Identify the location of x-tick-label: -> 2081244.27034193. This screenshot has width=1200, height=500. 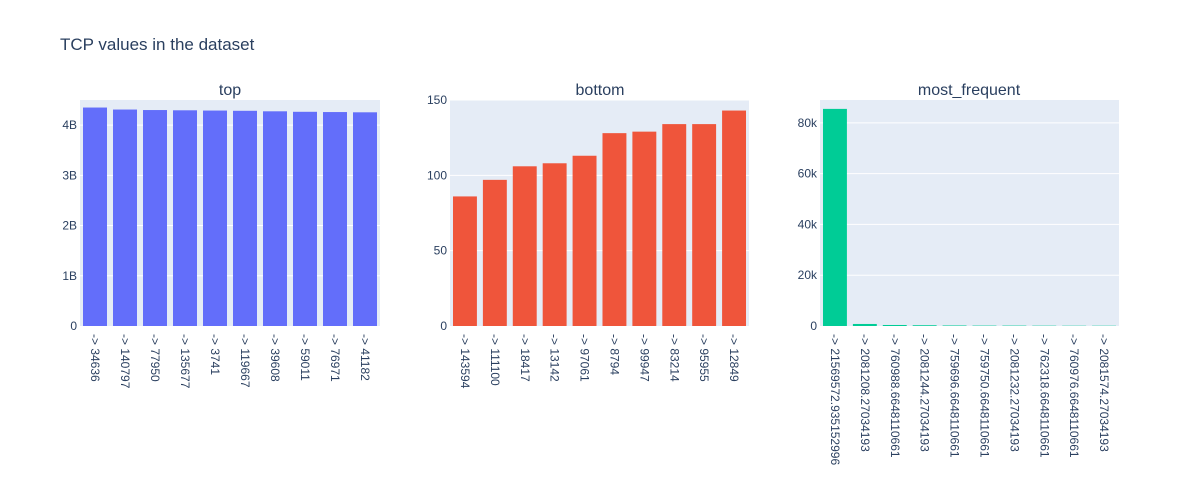
(925, 393).